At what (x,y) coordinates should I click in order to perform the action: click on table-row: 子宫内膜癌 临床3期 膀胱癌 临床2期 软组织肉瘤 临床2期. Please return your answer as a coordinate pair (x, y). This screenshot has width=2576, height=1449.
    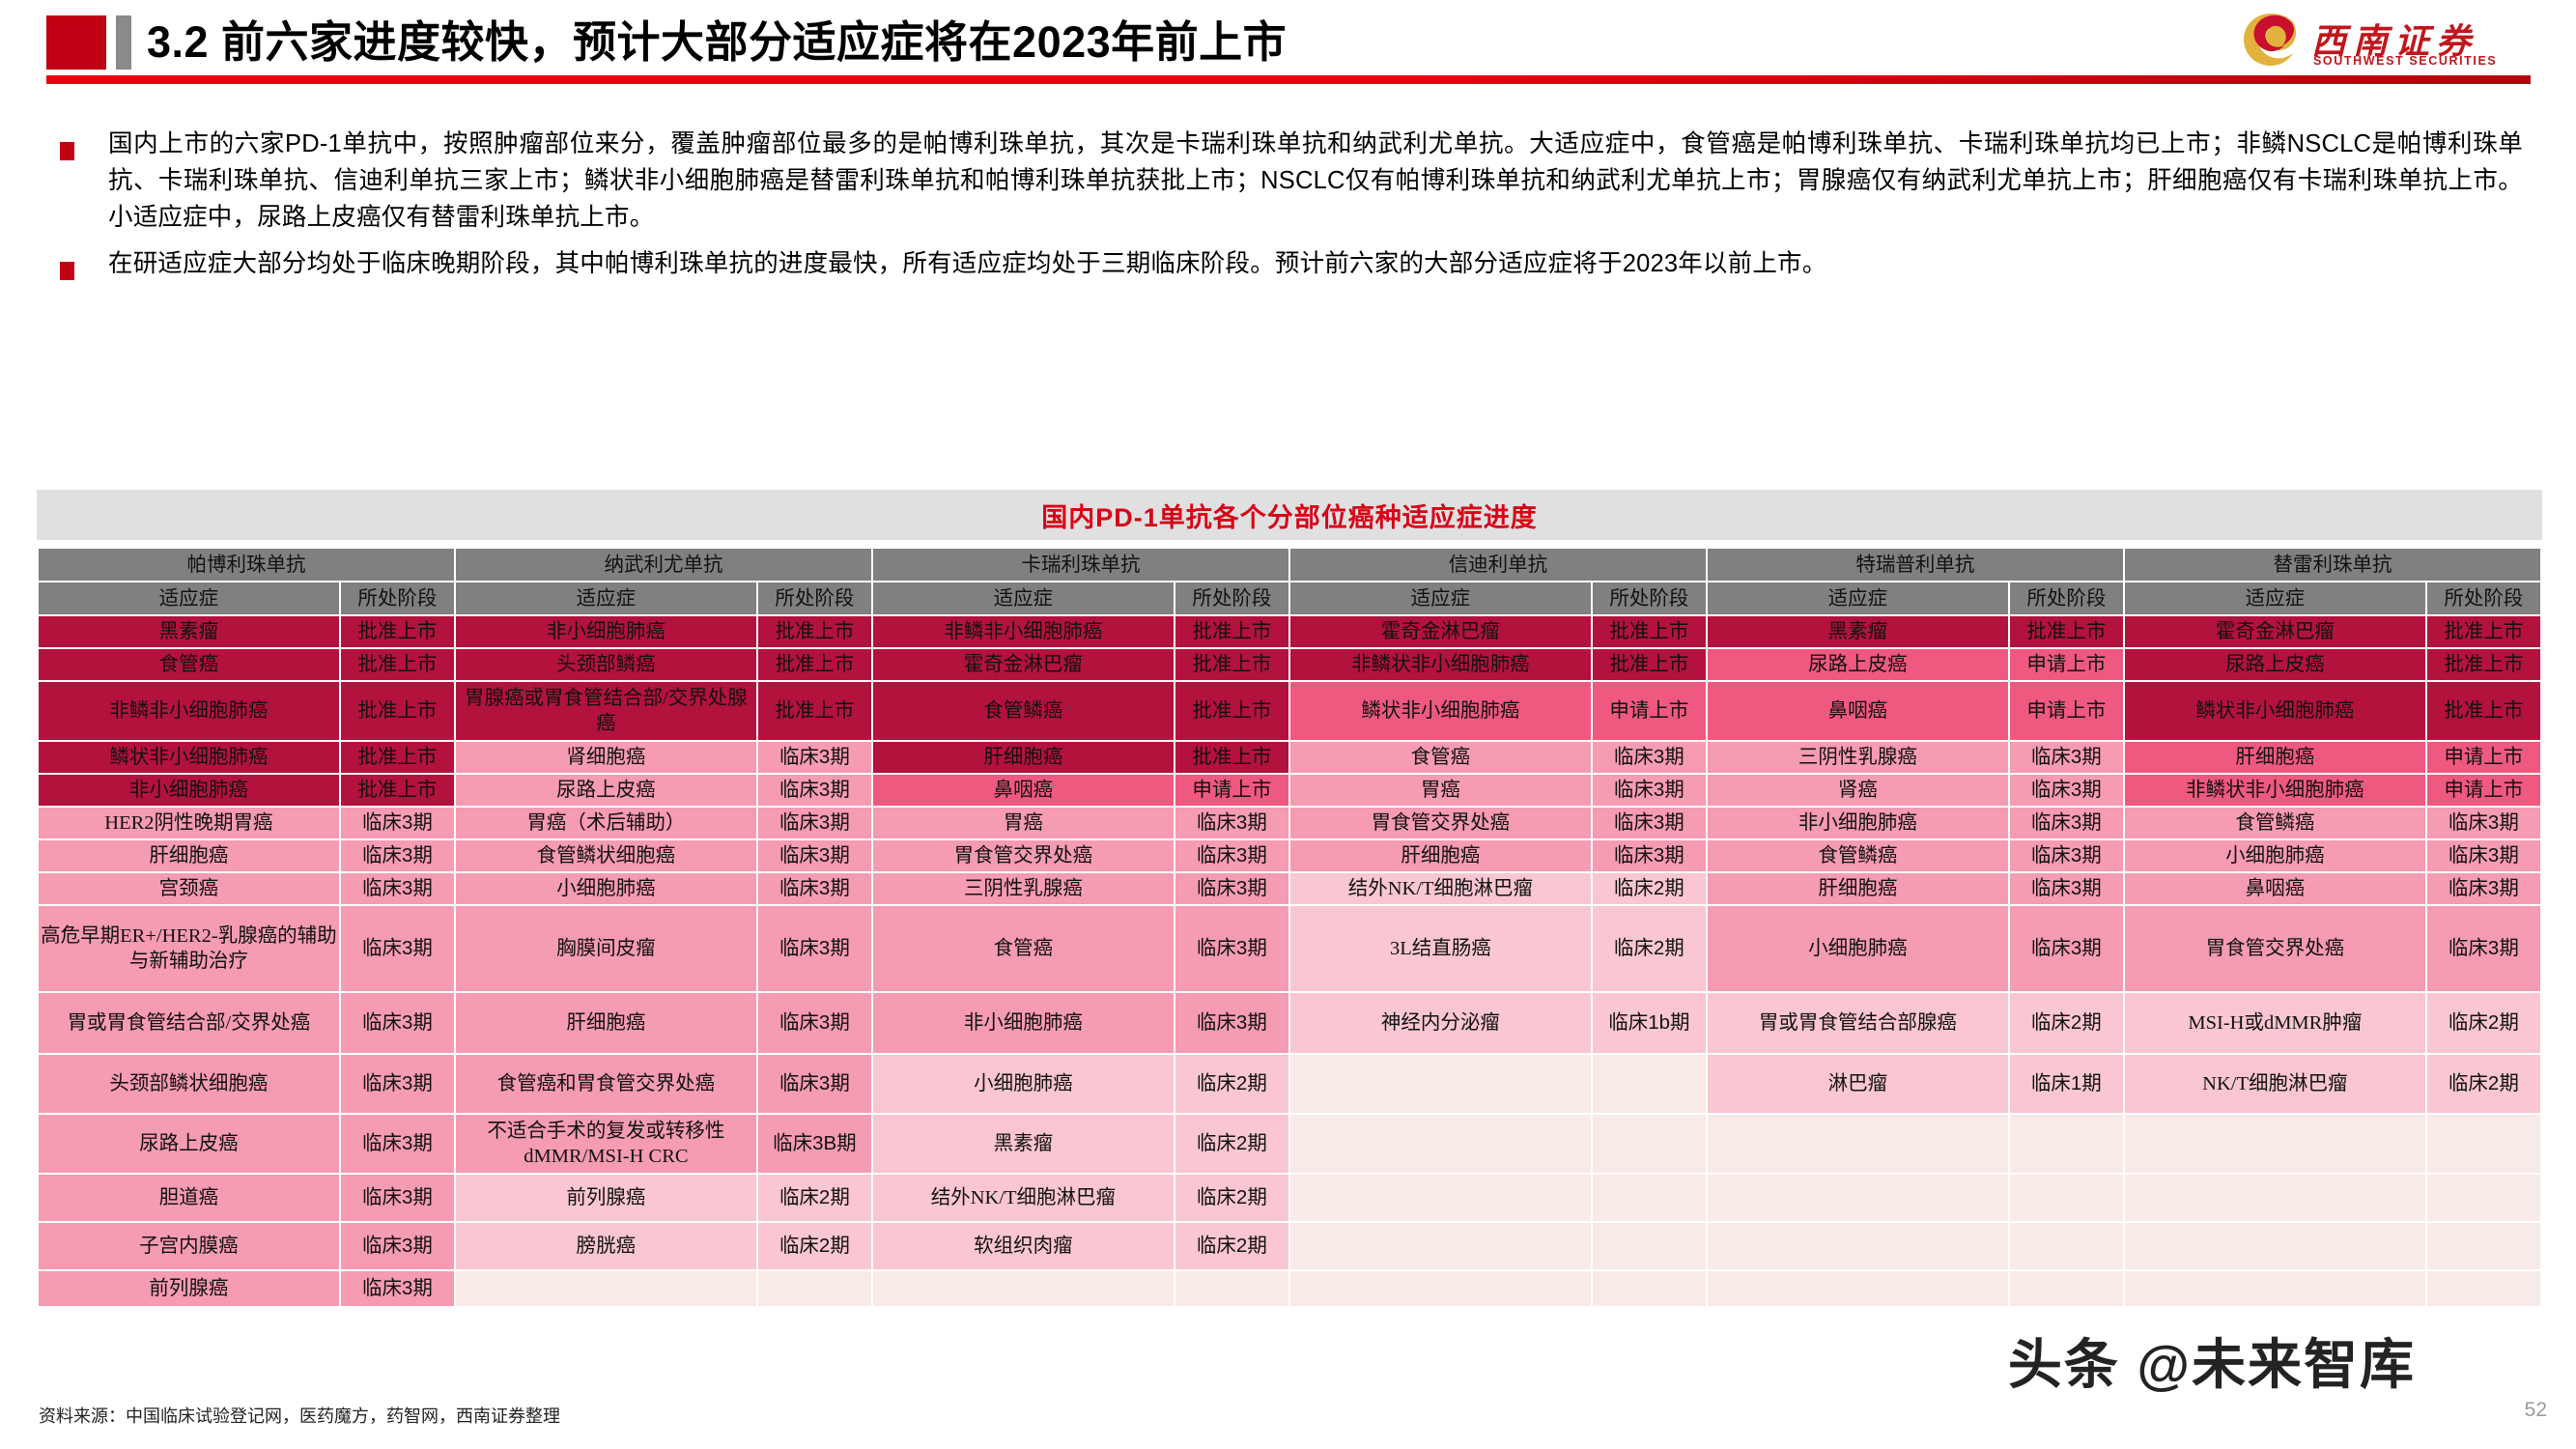
    Looking at the image, I should click on (1289, 1246).